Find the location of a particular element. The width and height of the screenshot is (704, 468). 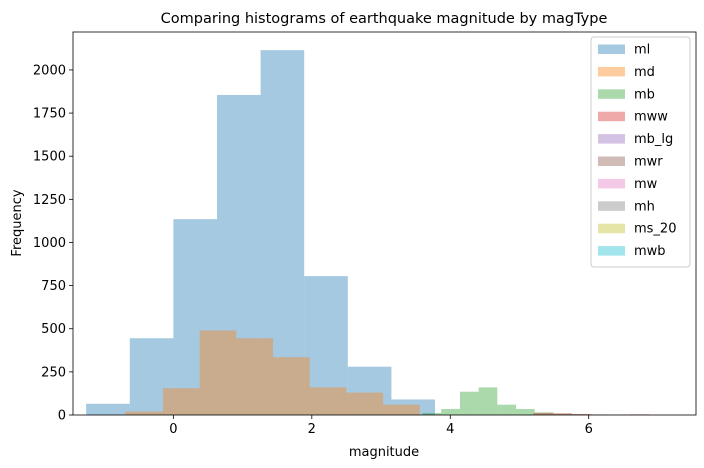

legend-label-mb: mb is located at coordinates (644, 94).